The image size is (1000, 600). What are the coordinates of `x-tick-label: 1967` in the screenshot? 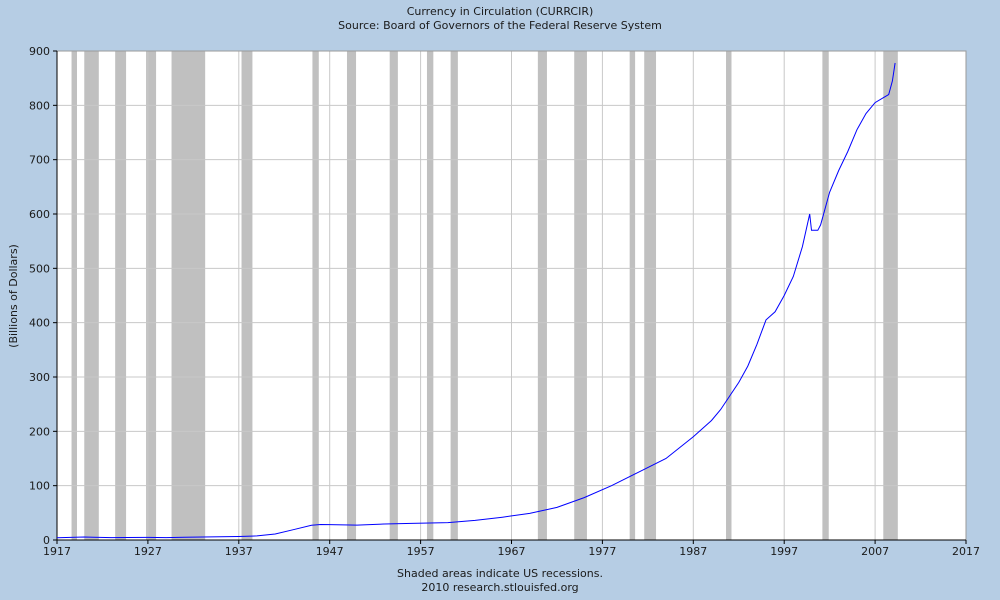 It's located at (512, 551).